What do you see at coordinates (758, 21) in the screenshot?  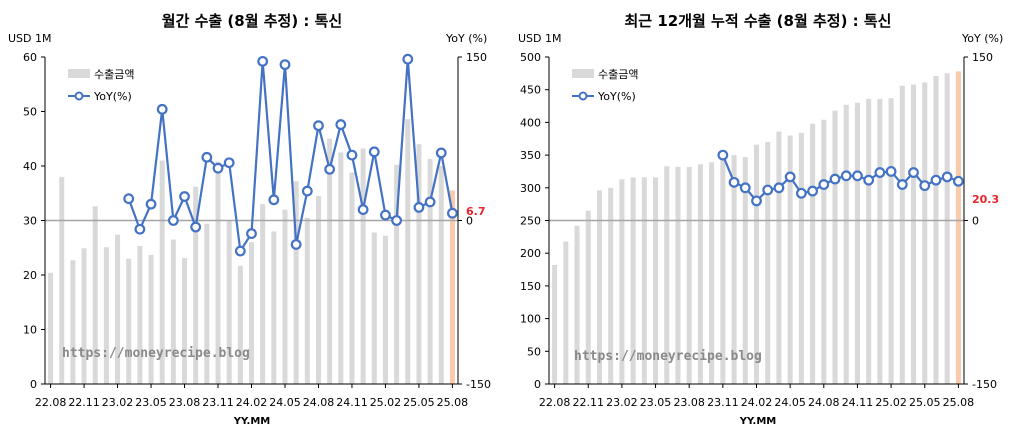 I see `chart-title: 최근 12개월 누적 수출 (8월 추정) : 톡신` at bounding box center [758, 21].